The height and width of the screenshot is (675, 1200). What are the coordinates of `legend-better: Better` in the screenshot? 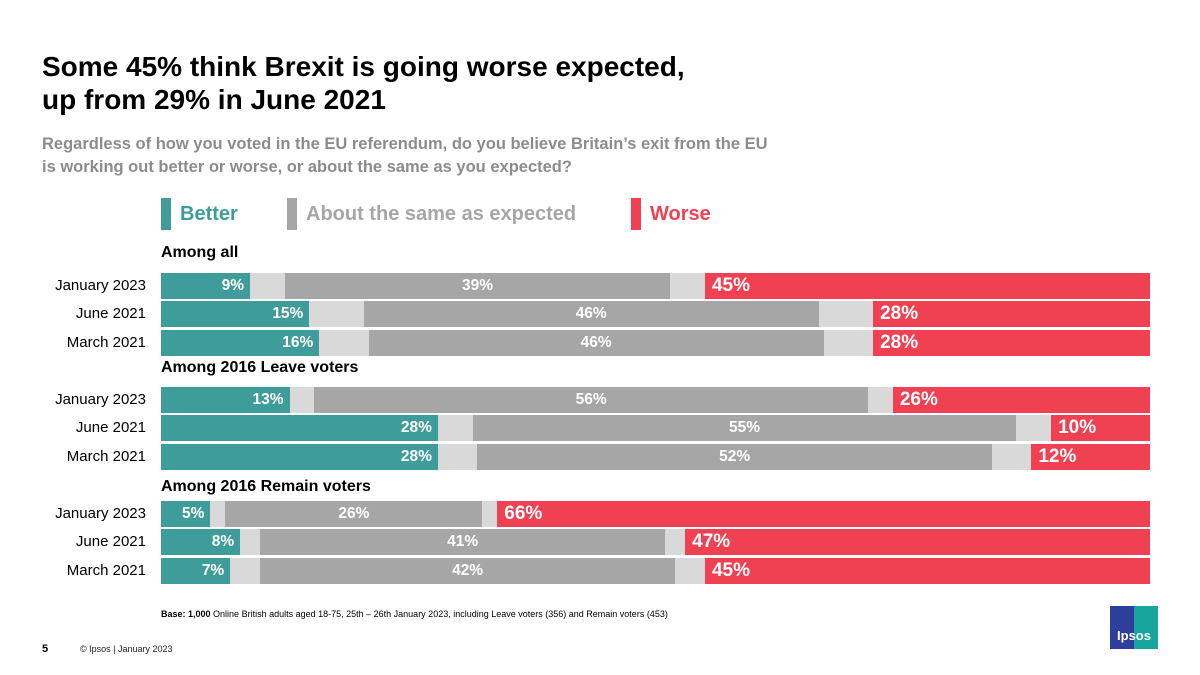 It's located at (199, 214).